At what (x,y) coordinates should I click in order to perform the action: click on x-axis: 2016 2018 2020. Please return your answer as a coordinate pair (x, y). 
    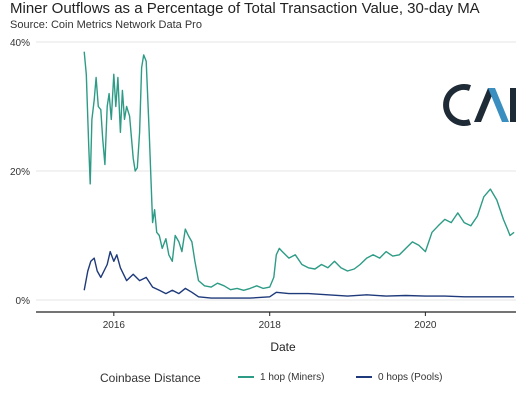
    Looking at the image, I should click on (276, 321).